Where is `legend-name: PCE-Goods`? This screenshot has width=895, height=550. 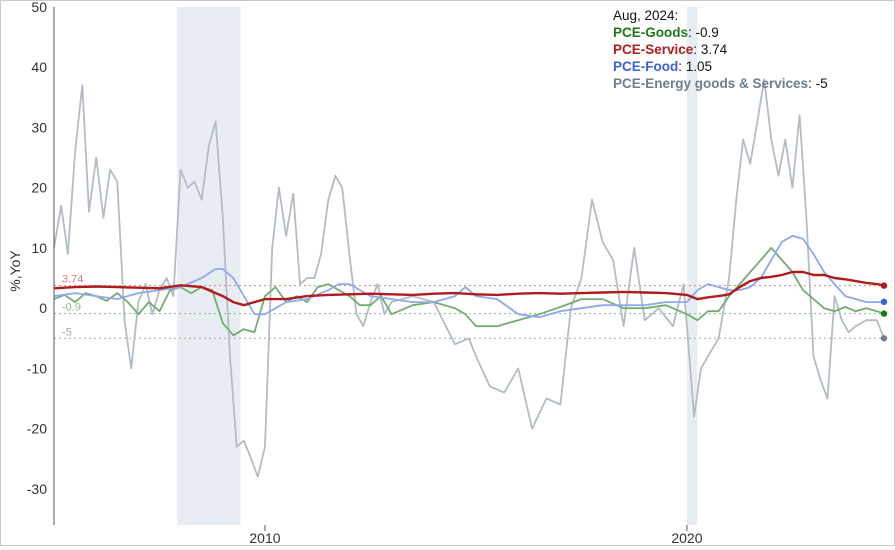 legend-name: PCE-Goods is located at coordinates (651, 32).